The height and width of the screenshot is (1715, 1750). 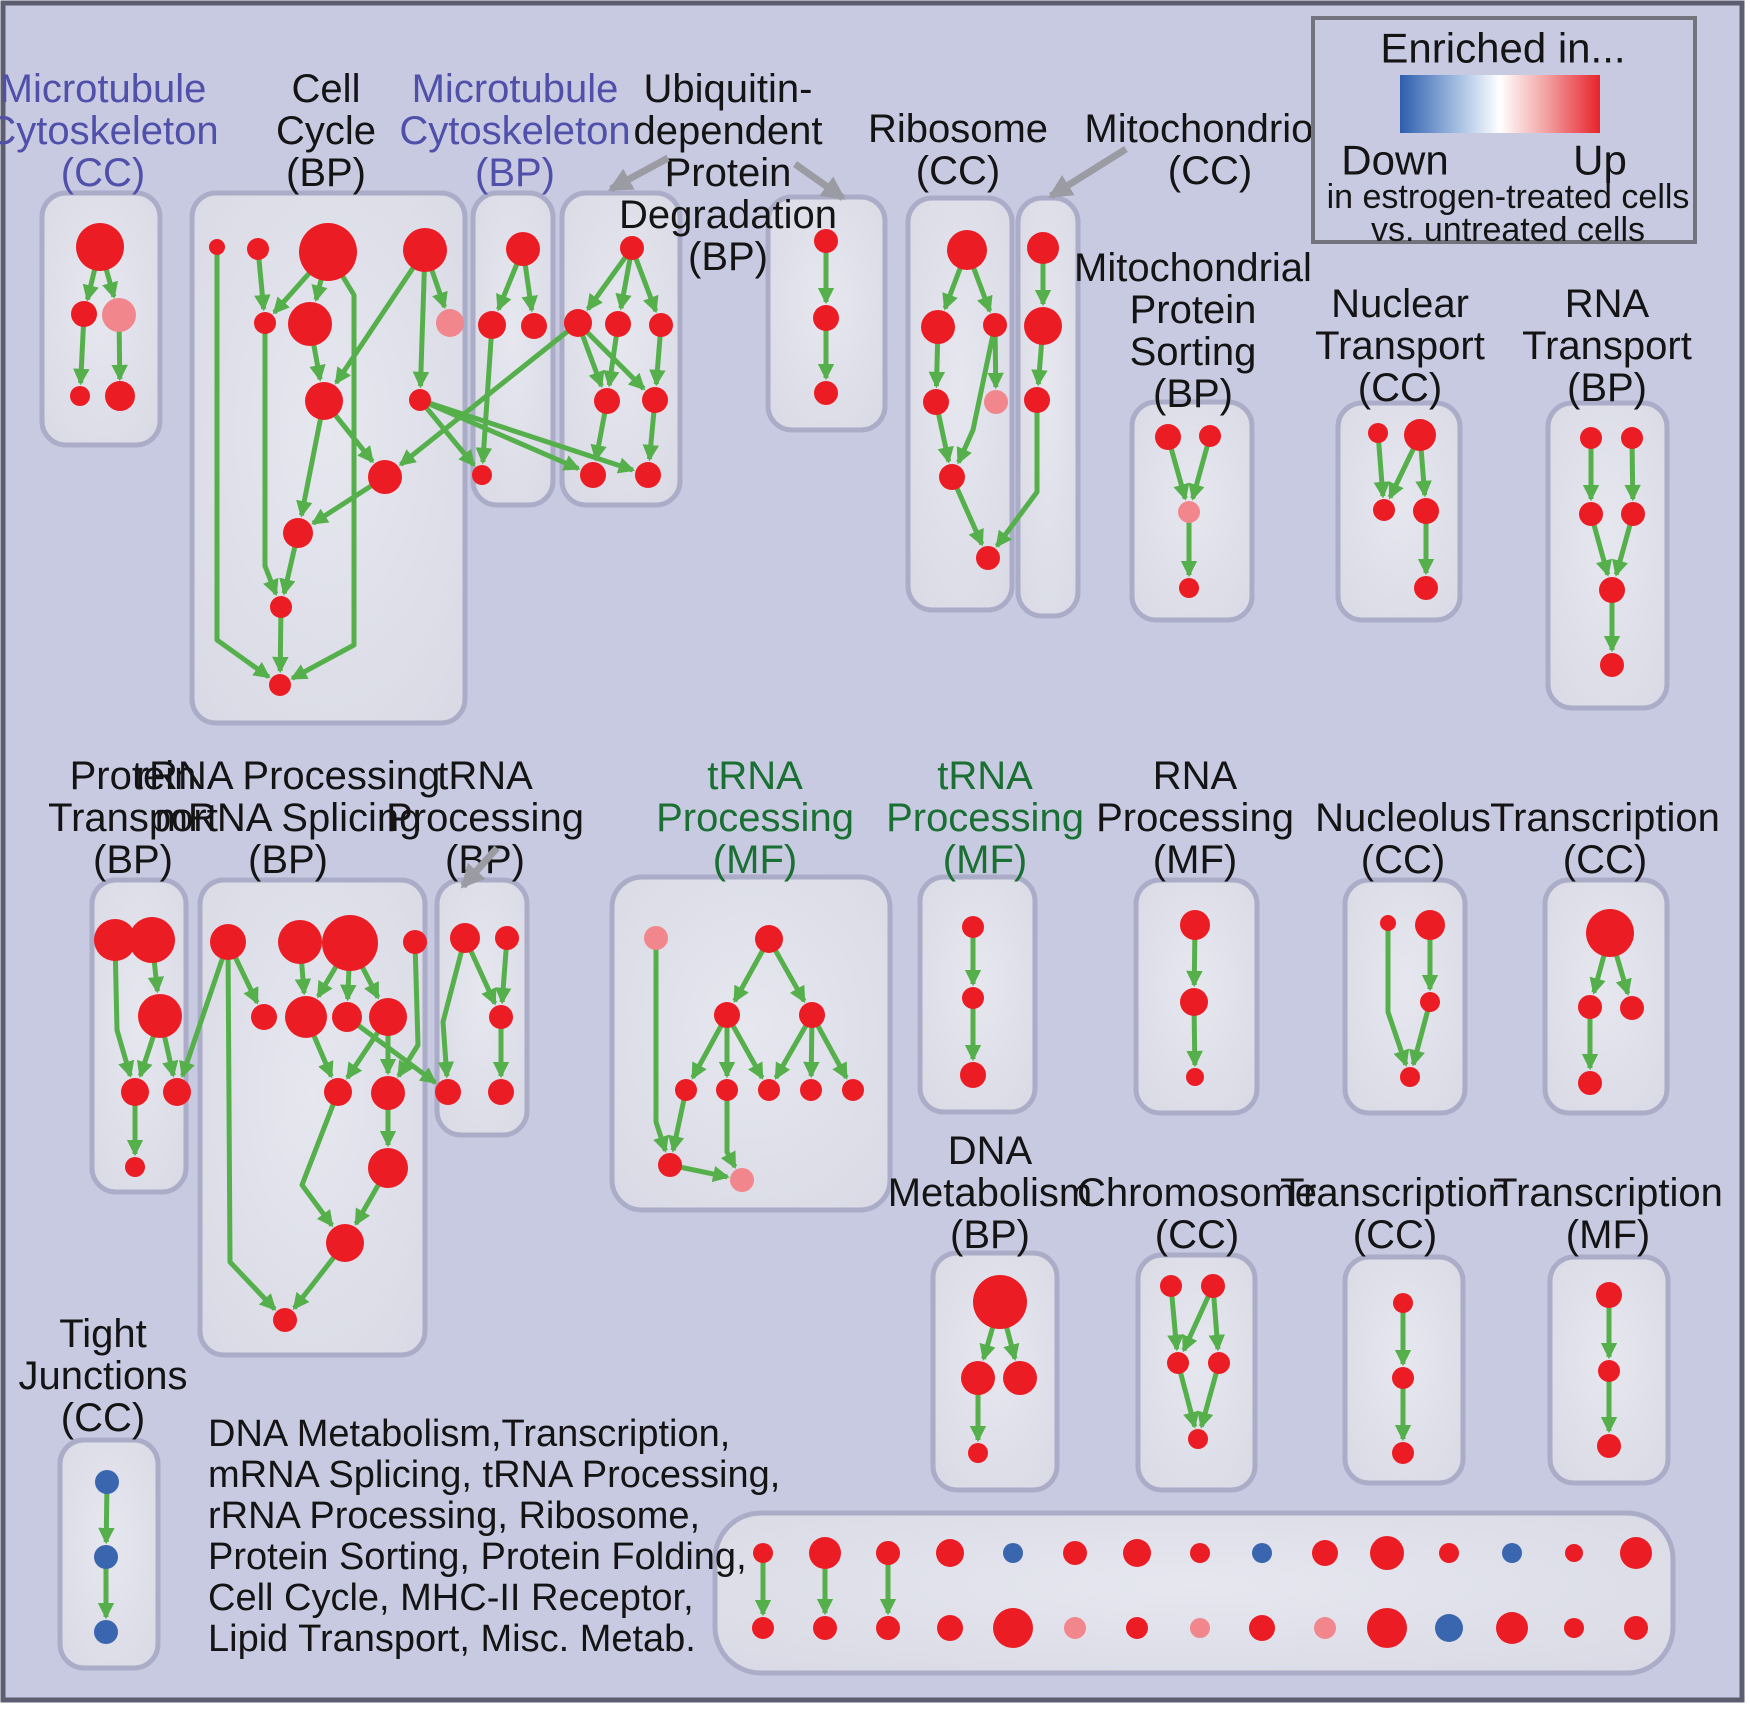 What do you see at coordinates (1195, 860) in the screenshot?
I see `cluster-label-rna-processing-mf: (MF)` at bounding box center [1195, 860].